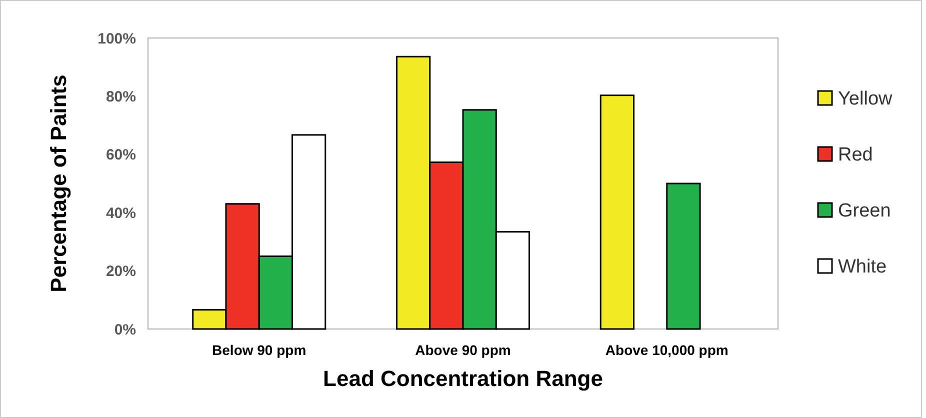 This screenshot has width=926, height=418. I want to click on y-tick-label: 0%, so click(125, 329).